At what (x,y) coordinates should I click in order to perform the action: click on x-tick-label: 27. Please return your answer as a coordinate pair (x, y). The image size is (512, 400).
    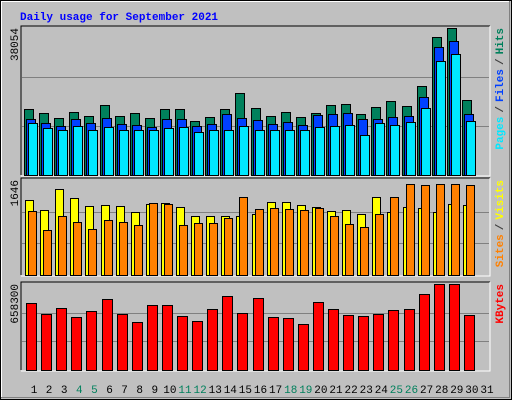
    Looking at the image, I should click on (426, 391).